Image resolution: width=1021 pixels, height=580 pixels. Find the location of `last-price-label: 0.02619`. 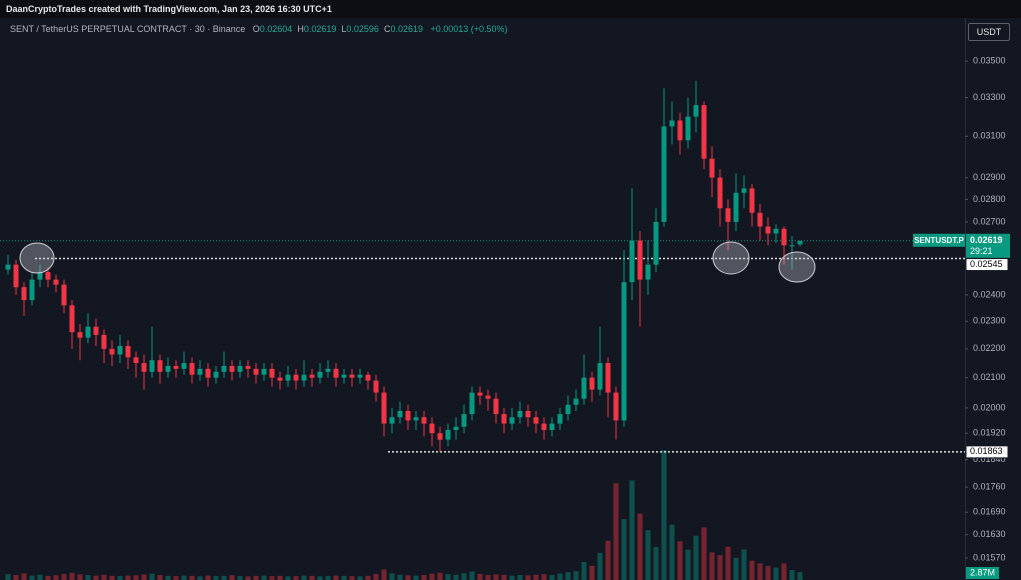

last-price-label: 0.02619 is located at coordinates (986, 240).